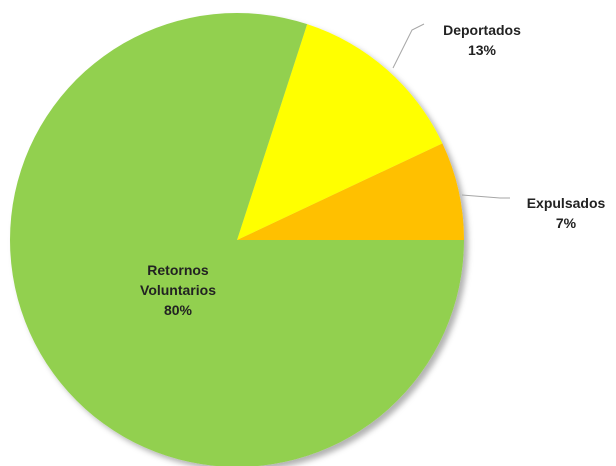 This screenshot has width=616, height=466. I want to click on category-label: Expulsados, so click(566, 203).